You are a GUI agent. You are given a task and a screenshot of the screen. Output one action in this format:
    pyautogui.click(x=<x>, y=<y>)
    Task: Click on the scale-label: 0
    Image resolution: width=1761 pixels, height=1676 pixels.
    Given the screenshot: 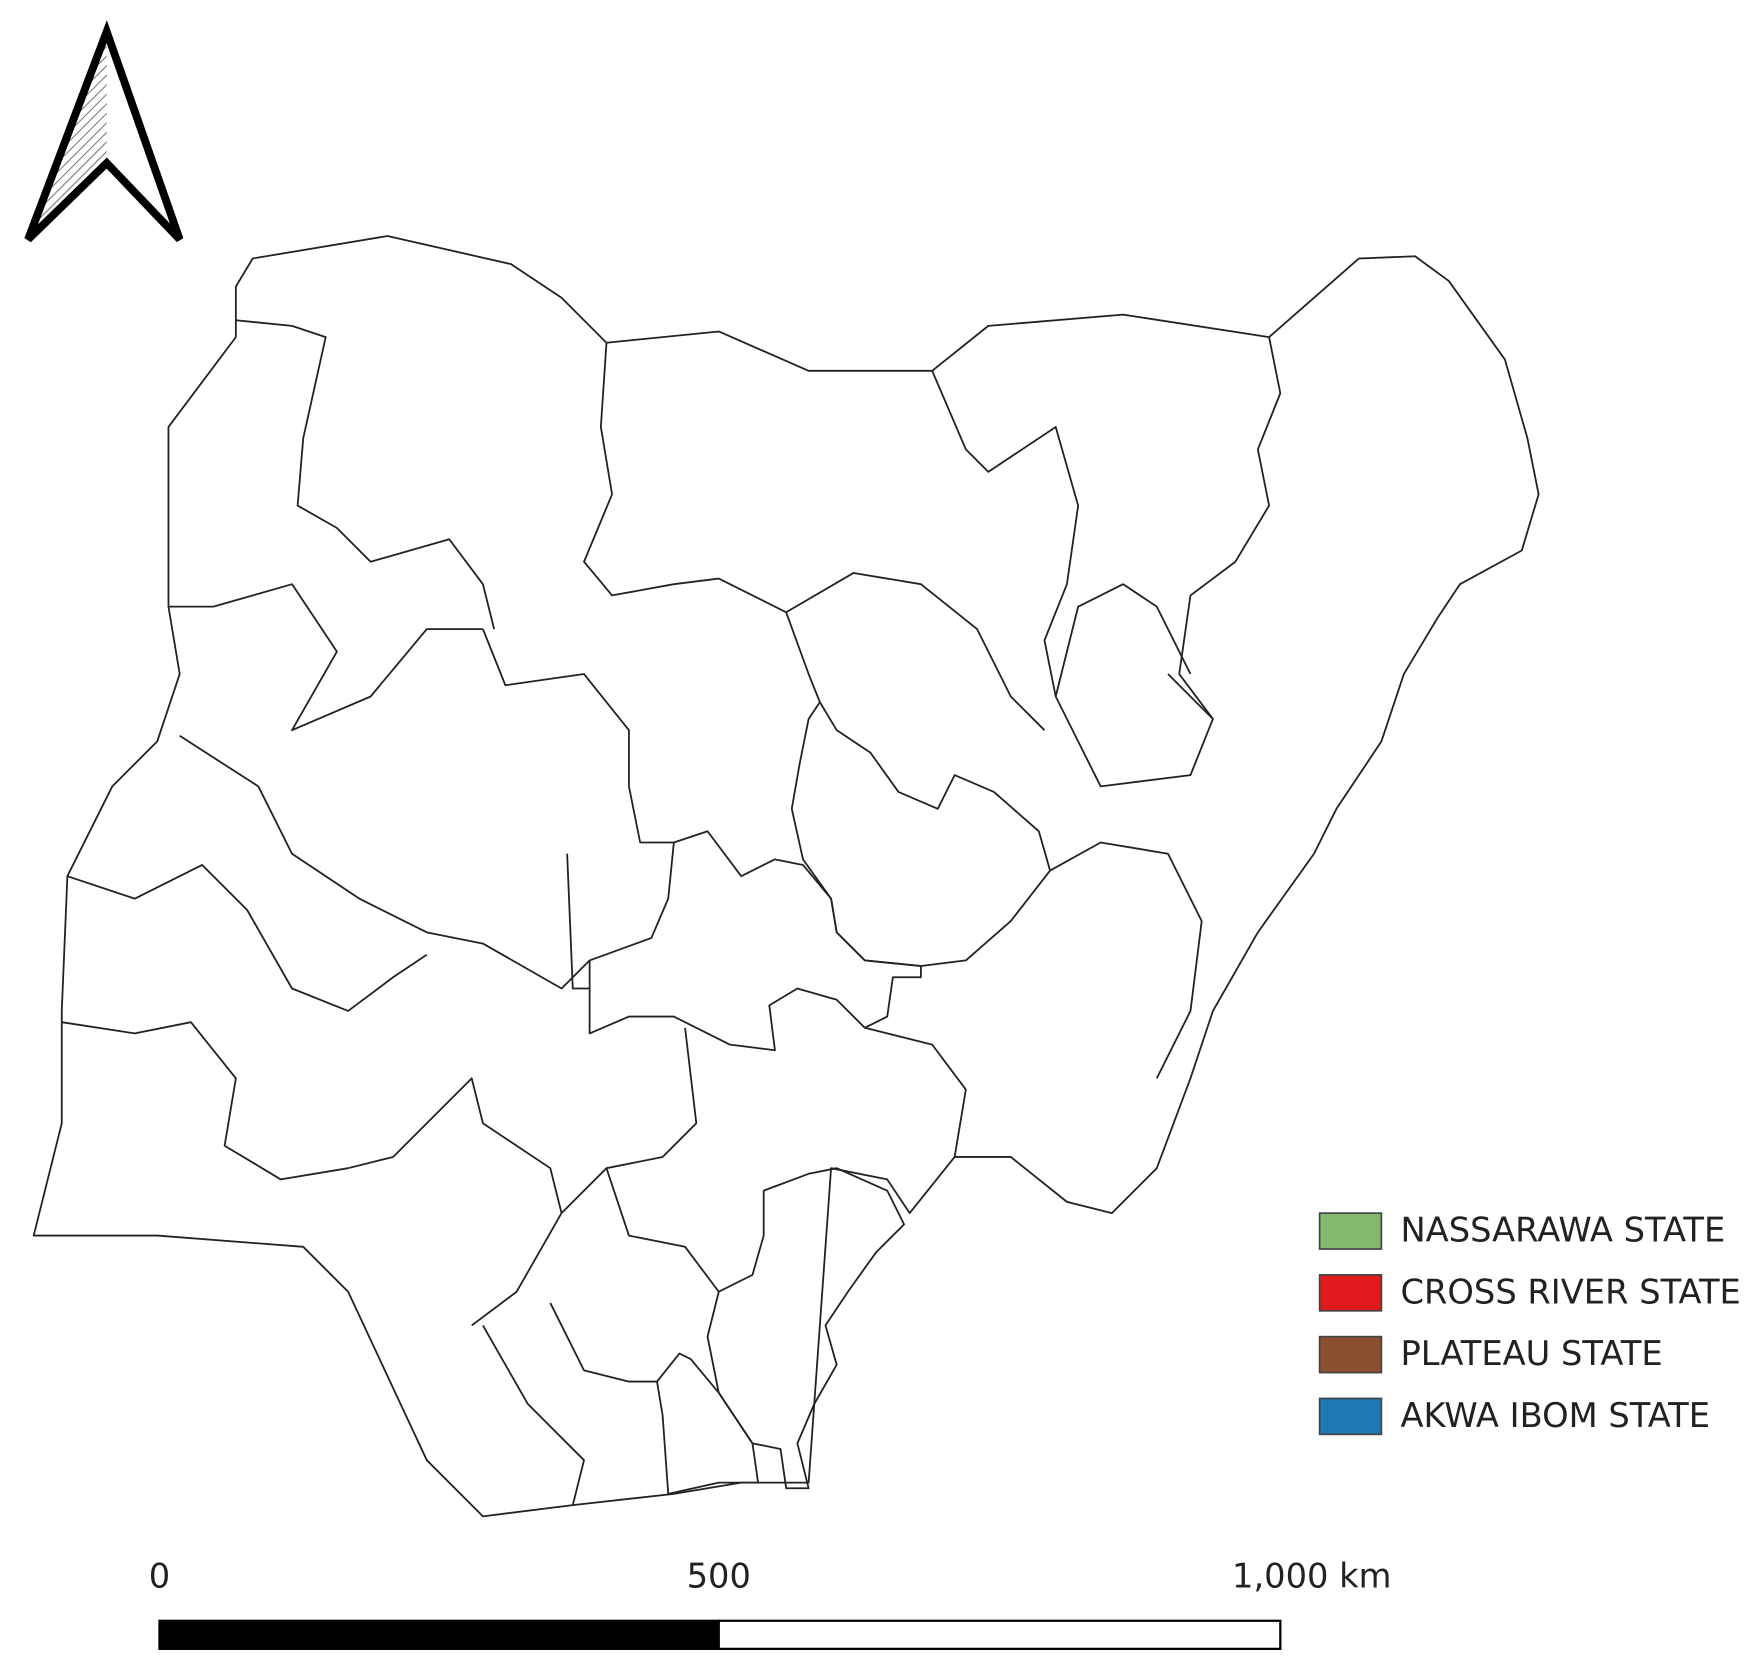 What is the action you would take?
    pyautogui.click(x=159, y=1576)
    